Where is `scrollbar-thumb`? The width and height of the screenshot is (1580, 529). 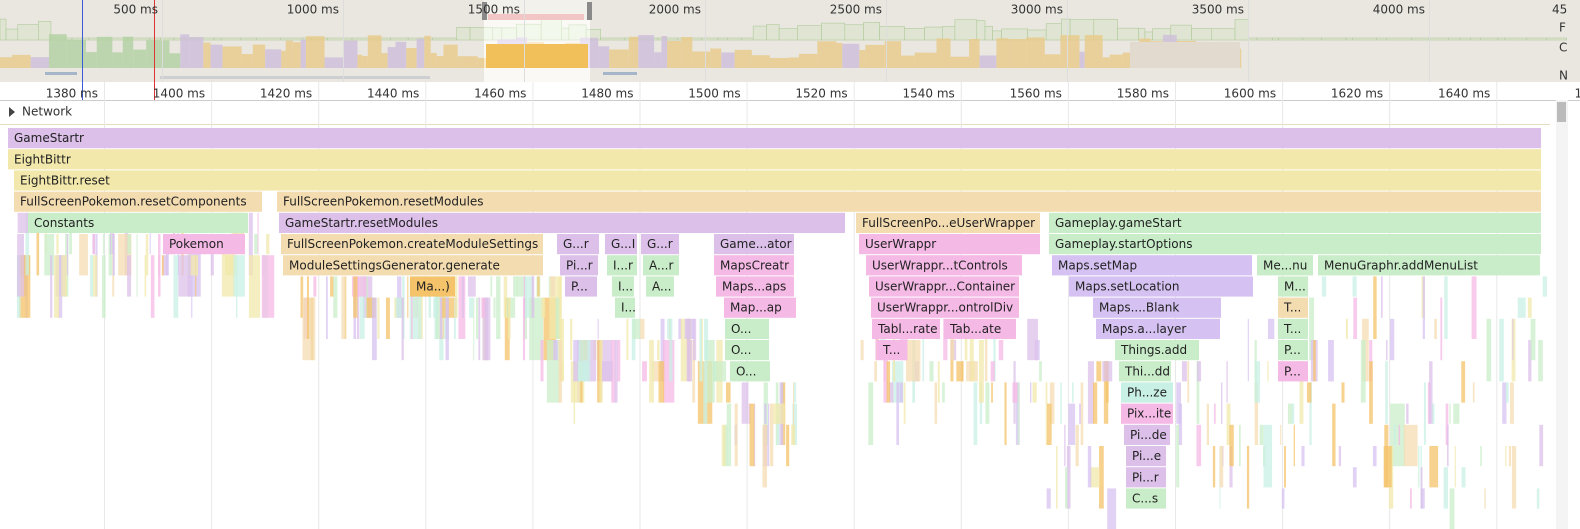
scrollbar-thumb is located at coordinates (1561, 112).